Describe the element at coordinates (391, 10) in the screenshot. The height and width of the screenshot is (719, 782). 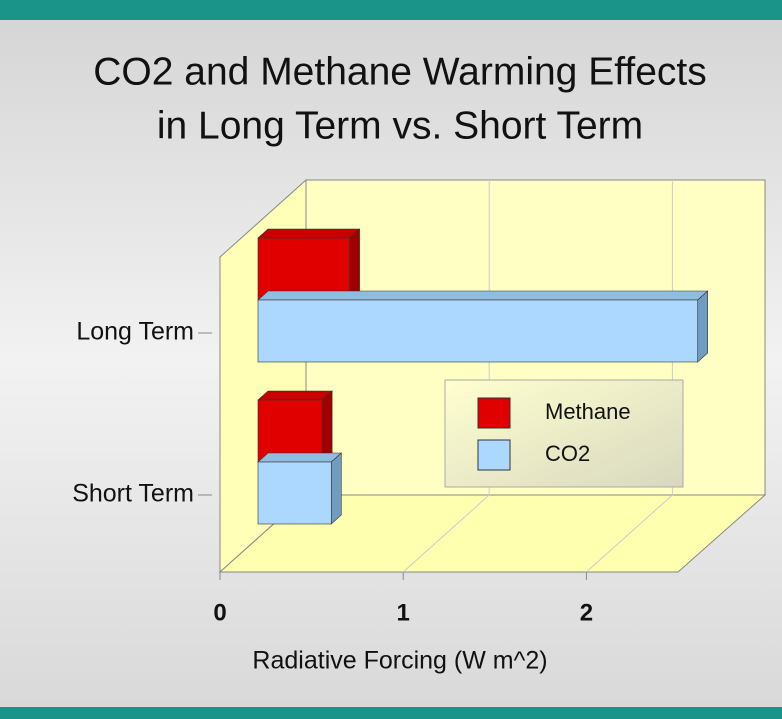
I see `top-band` at that location.